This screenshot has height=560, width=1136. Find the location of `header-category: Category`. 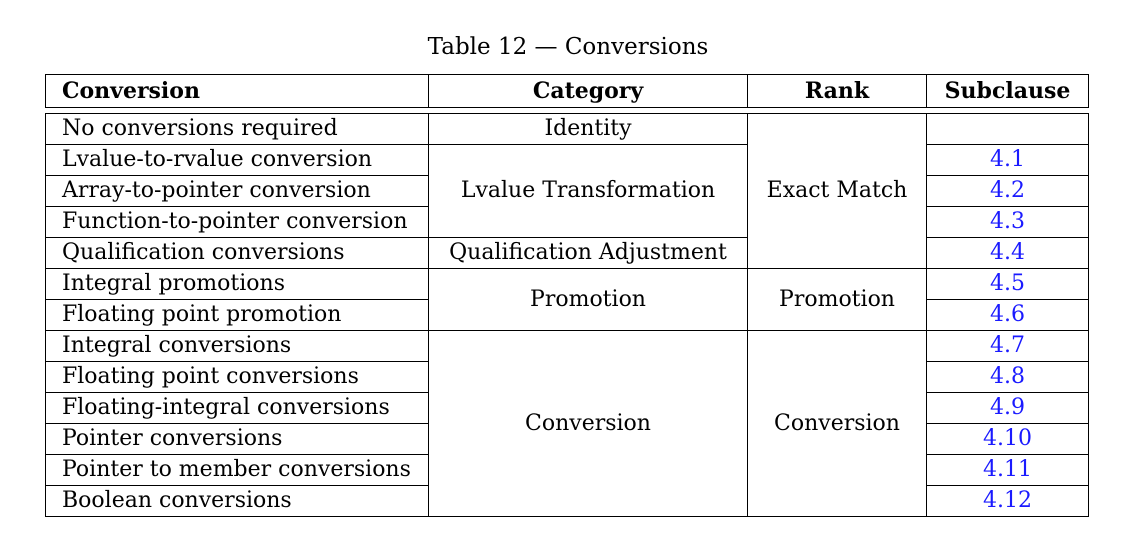

header-category: Category is located at coordinates (588, 91).